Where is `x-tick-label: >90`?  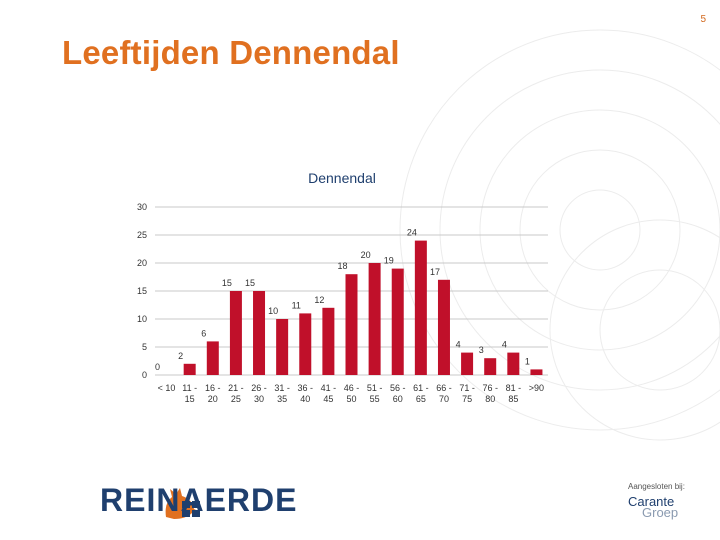
x-tick-label: >90 is located at coordinates (536, 388).